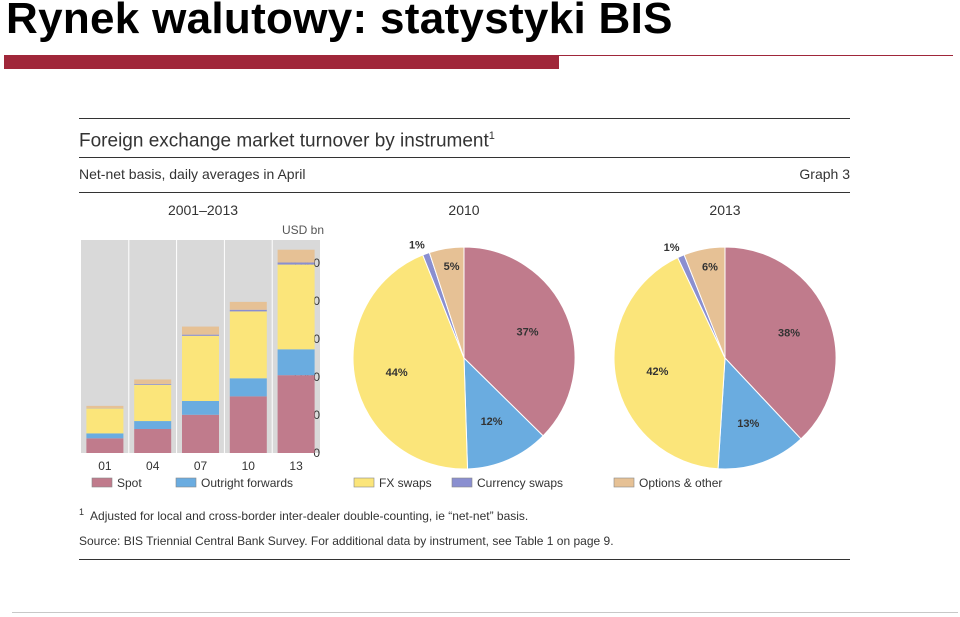 The height and width of the screenshot is (617, 960). What do you see at coordinates (748, 424) in the screenshot?
I see `pie-label-2013: 13%` at bounding box center [748, 424].